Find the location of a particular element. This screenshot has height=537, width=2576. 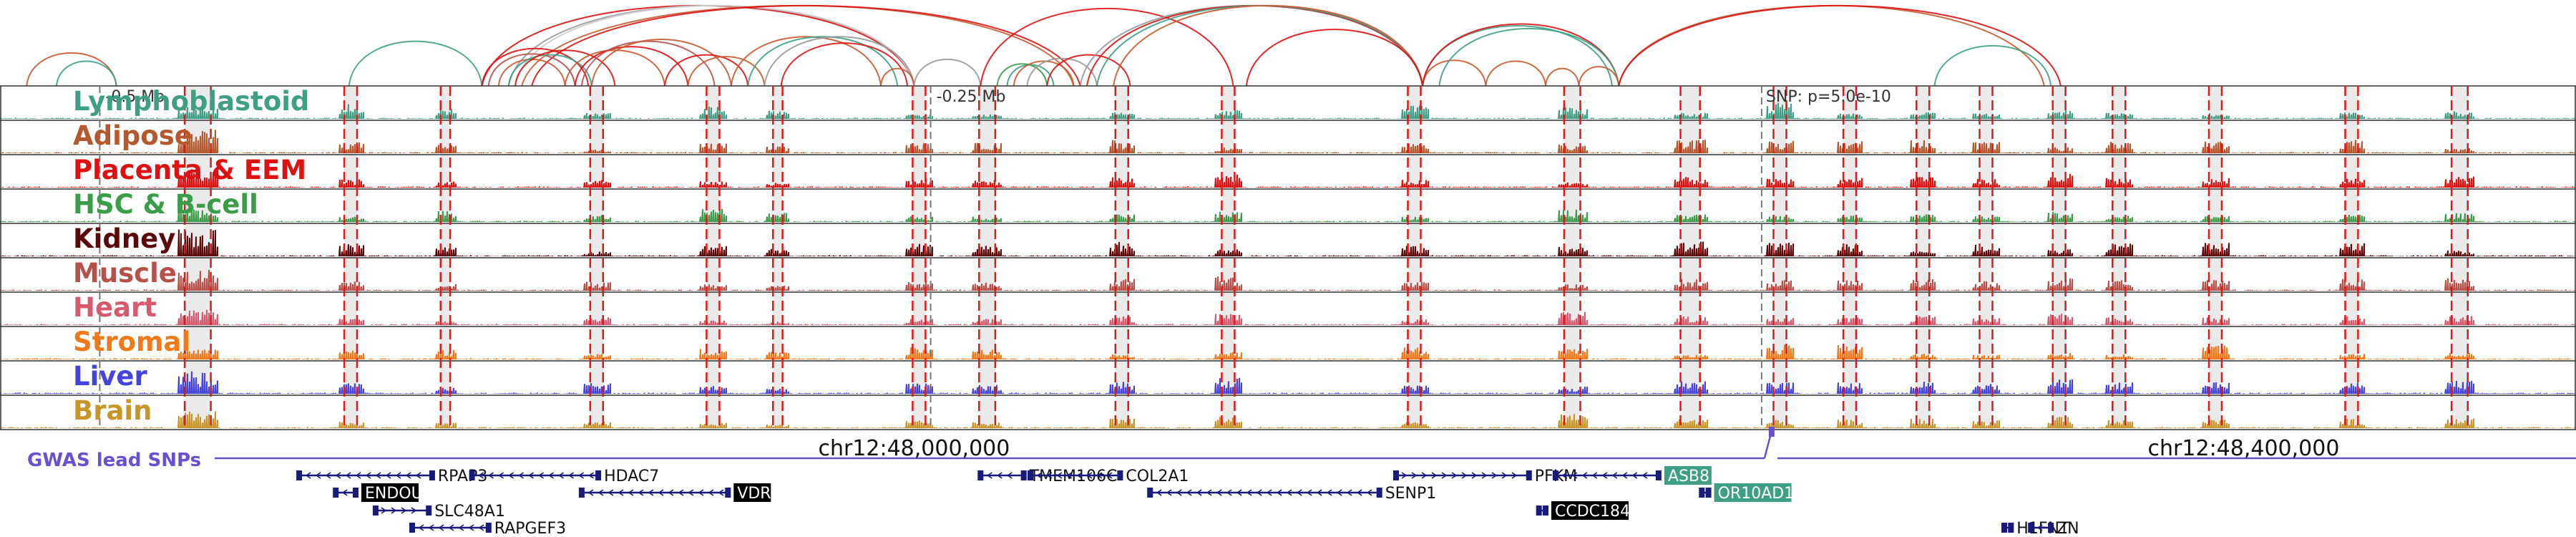

gene-name: VDR is located at coordinates (754, 494).